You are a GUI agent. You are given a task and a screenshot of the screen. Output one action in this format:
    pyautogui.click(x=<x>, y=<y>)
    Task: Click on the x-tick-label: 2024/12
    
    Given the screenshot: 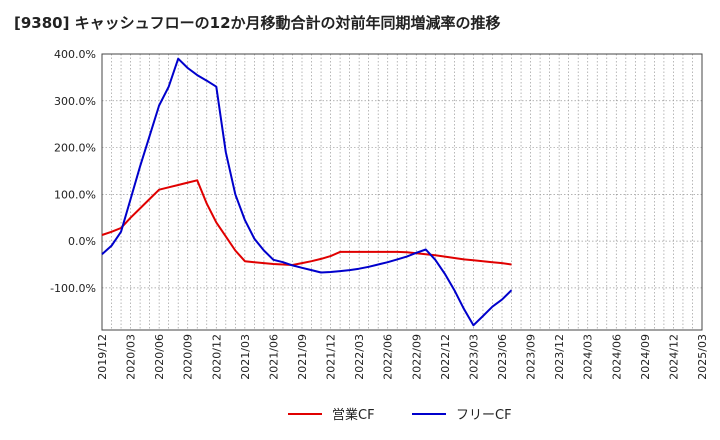 What is the action you would take?
    pyautogui.click(x=673, y=357)
    